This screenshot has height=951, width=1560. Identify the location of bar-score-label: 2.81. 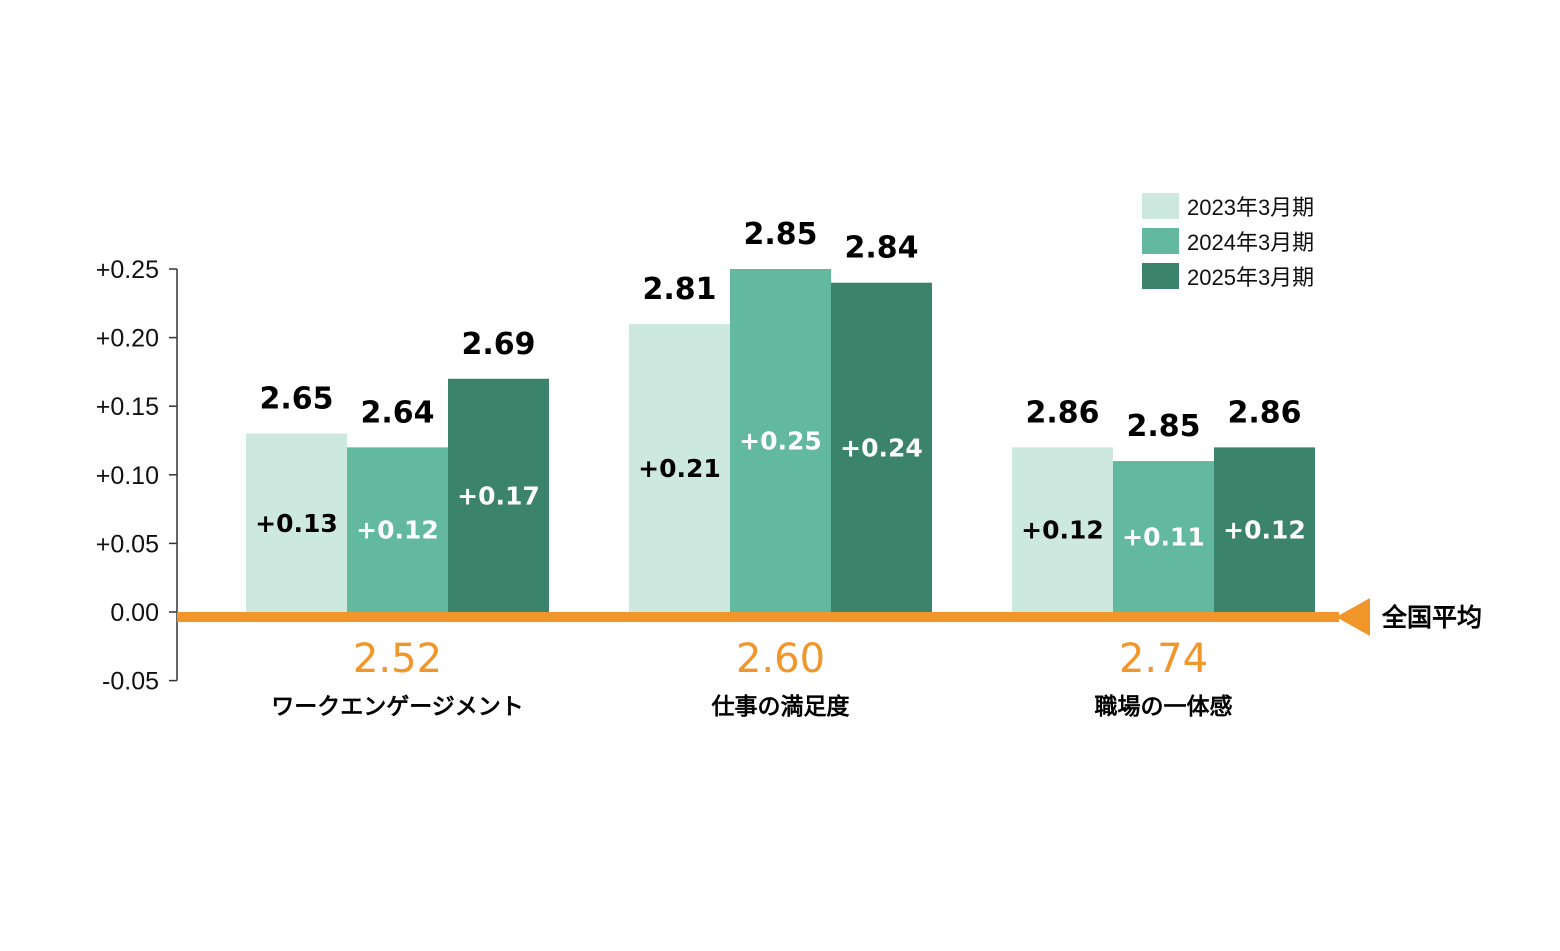
(679, 289).